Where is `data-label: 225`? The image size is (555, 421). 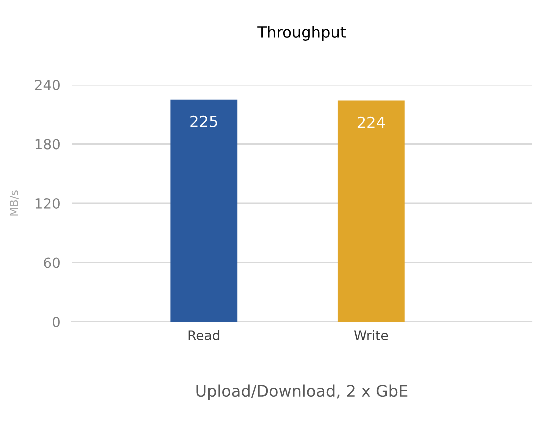
data-label: 225 is located at coordinates (204, 122).